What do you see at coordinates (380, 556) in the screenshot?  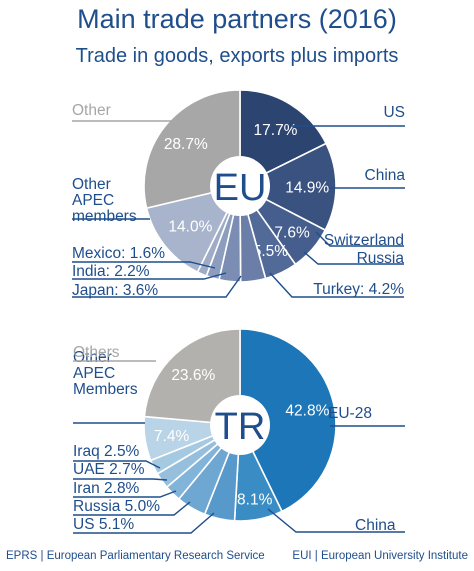 I see `footer-source-right: EUI | European University Institute` at bounding box center [380, 556].